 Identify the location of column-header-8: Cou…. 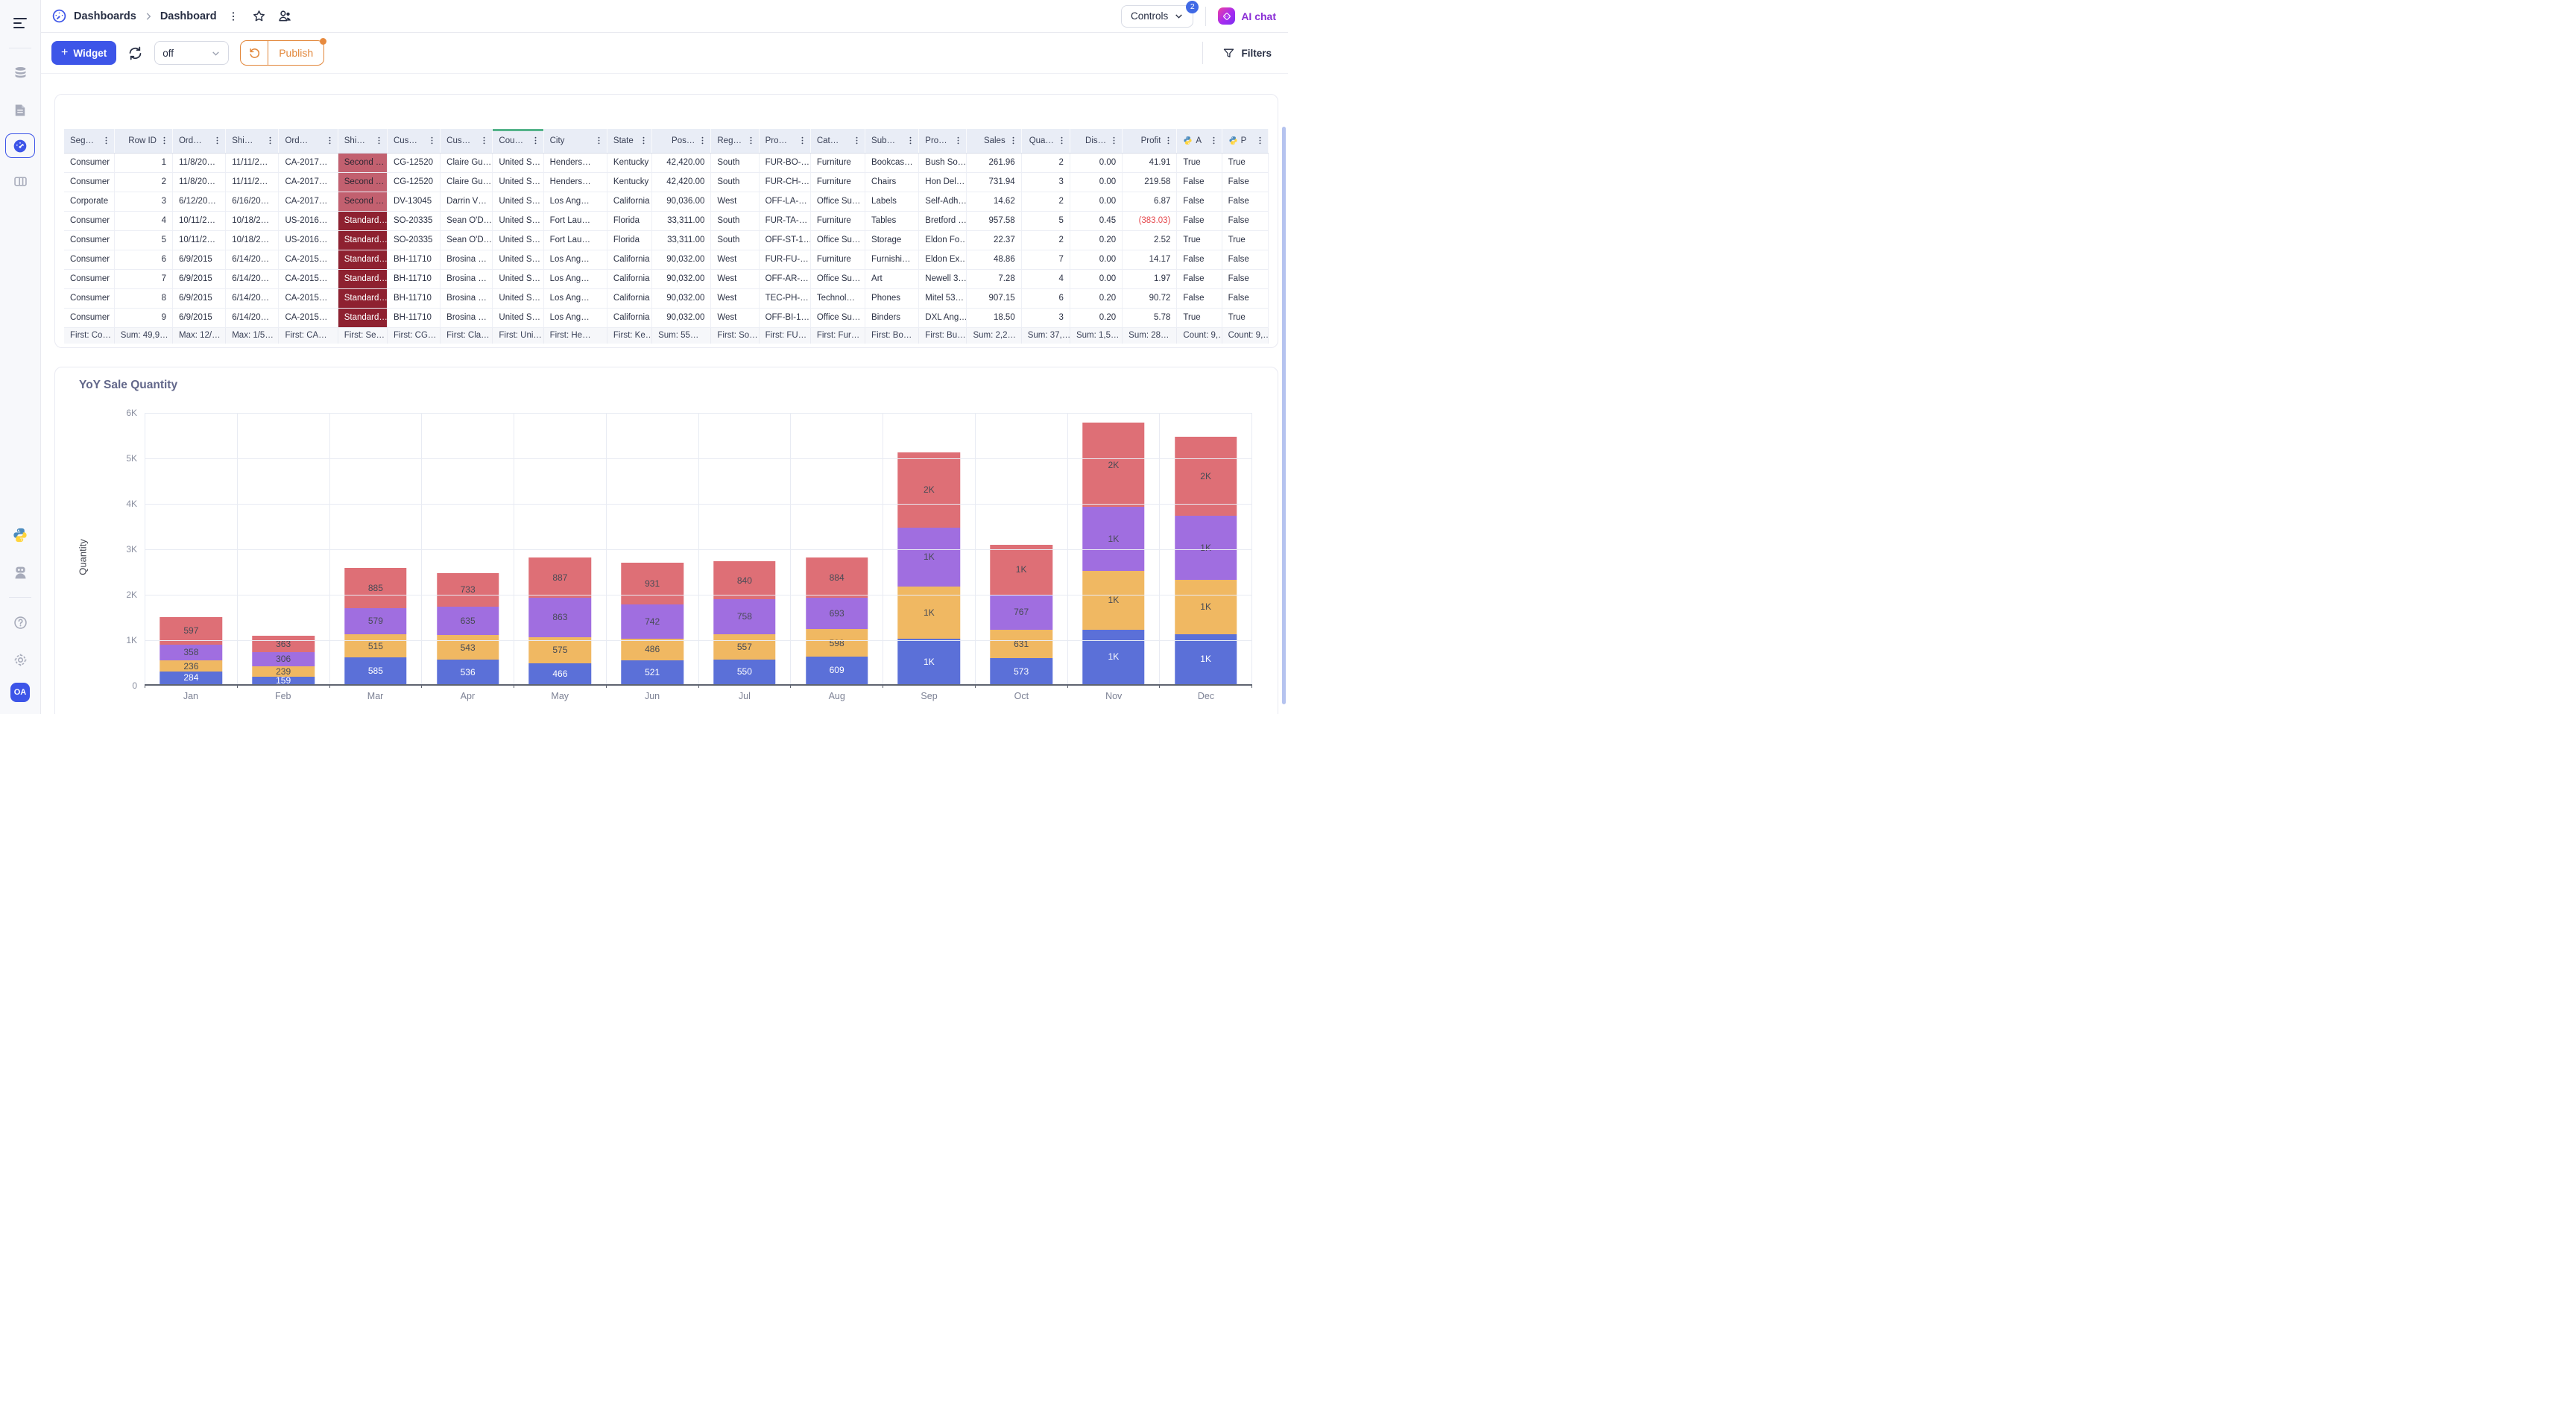
(518, 141).